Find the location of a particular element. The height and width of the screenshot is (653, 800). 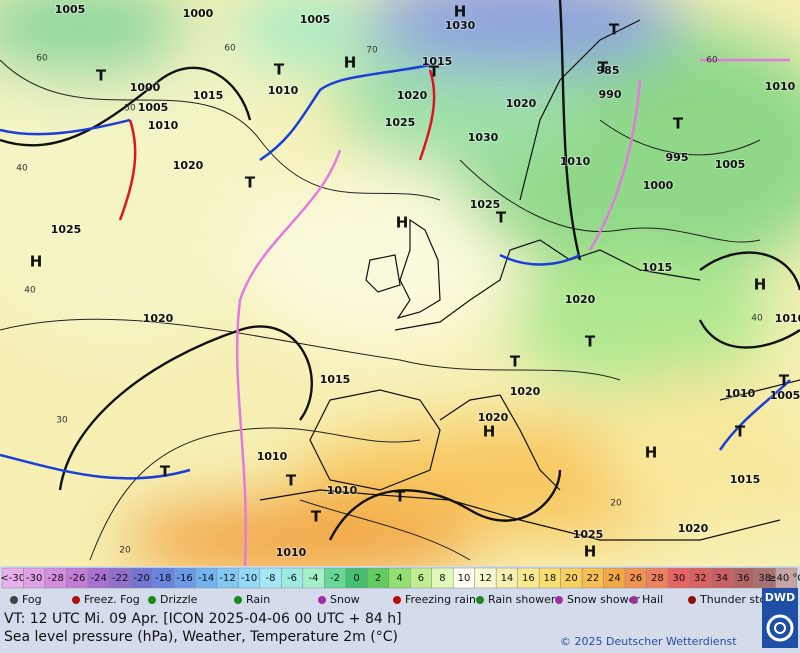

legend-label: Snow shower is located at coordinates (603, 599).